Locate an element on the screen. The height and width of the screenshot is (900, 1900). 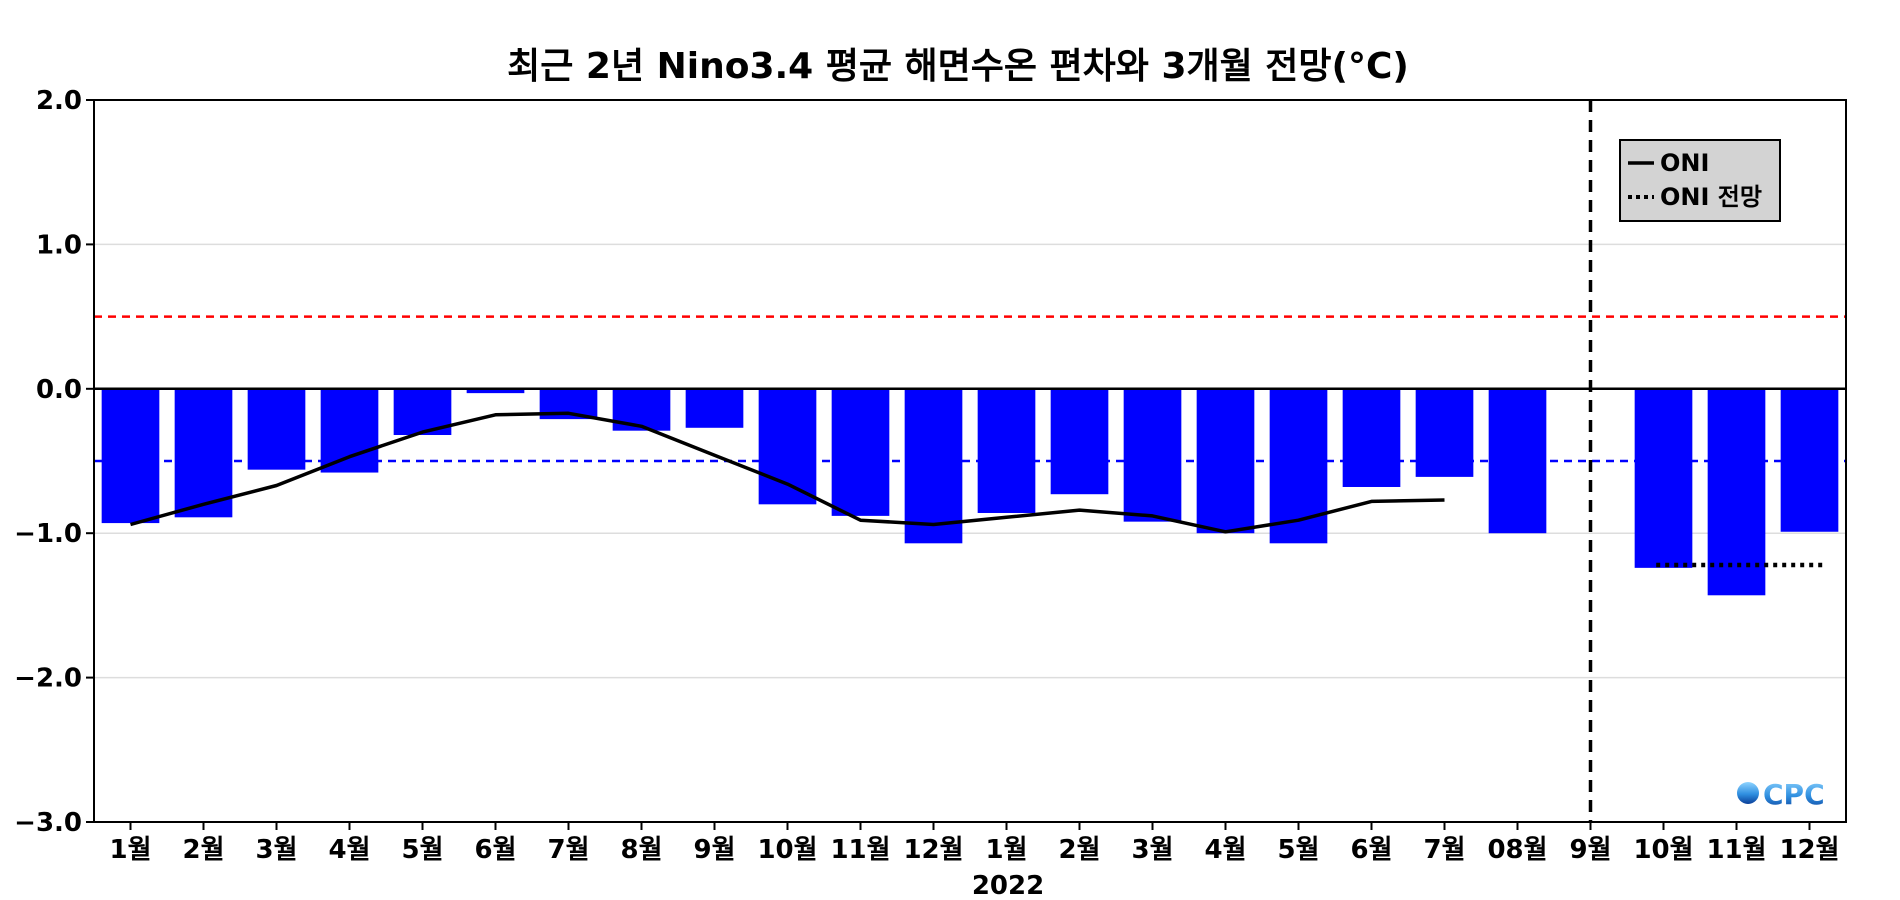
oni-line is located at coordinates (787, 472).